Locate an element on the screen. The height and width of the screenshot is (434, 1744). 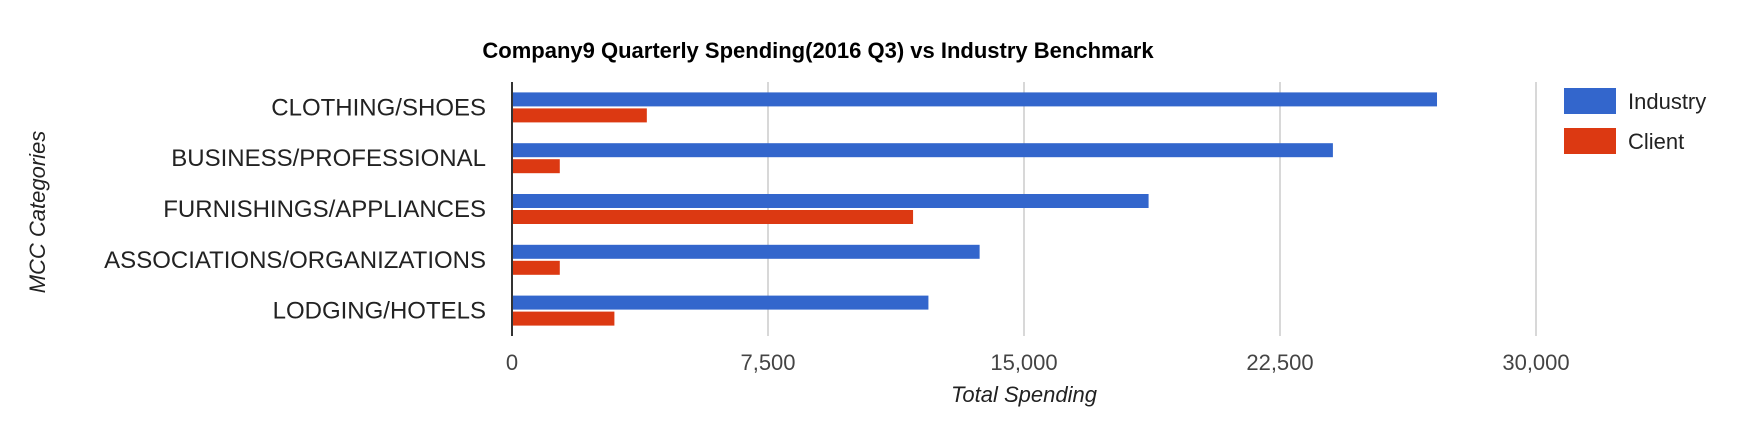
x-tick-label-2: 15,000 is located at coordinates (1023, 362).